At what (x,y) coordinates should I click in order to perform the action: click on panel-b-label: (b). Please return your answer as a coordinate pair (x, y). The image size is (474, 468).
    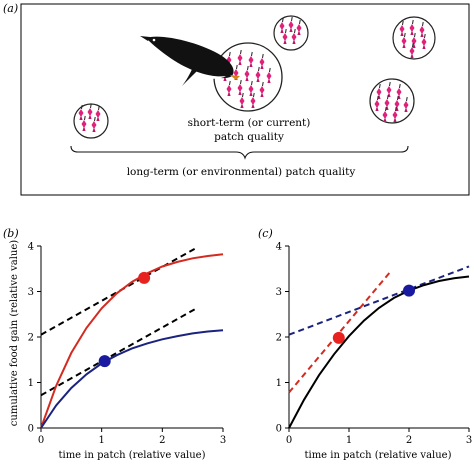
    Looking at the image, I should click on (11, 233).